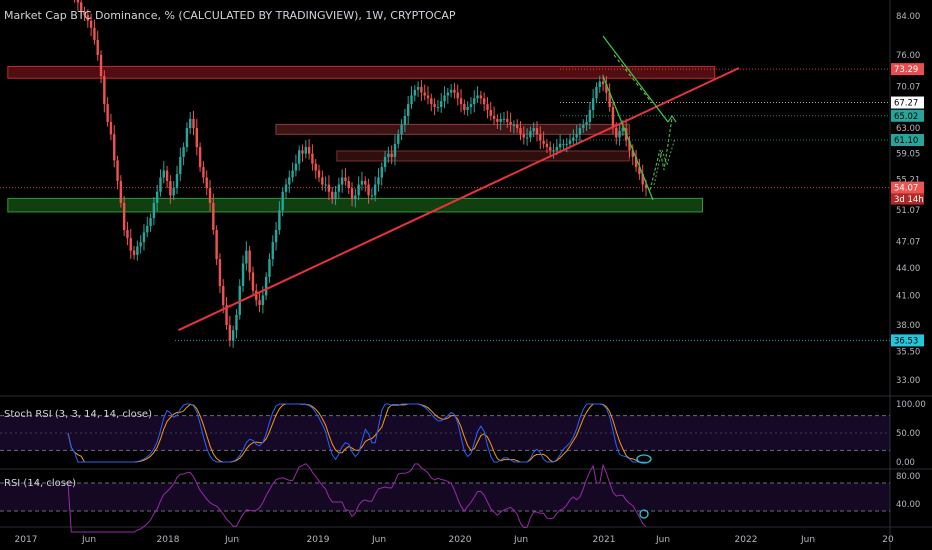 This screenshot has width=932, height=550. What do you see at coordinates (635, 79) in the screenshot?
I see `channel-upper-line` at bounding box center [635, 79].